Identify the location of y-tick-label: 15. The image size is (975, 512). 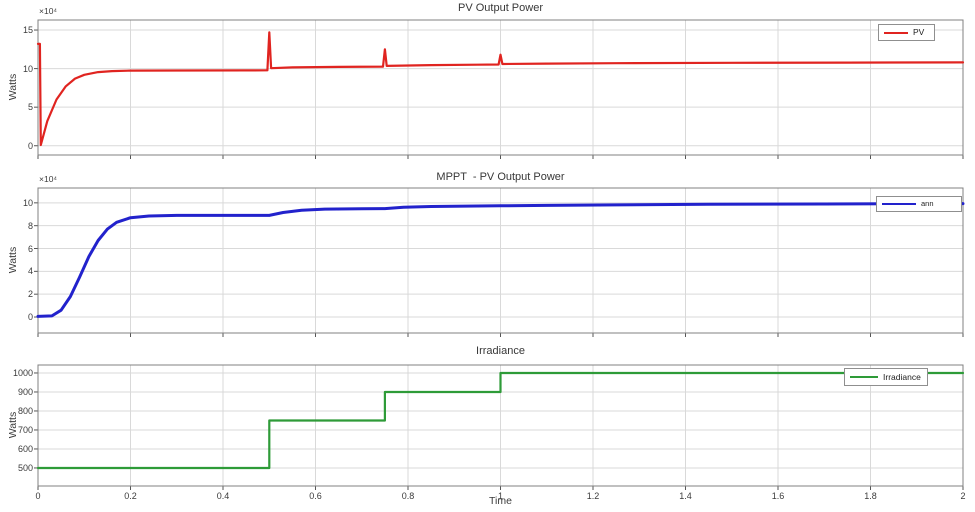
(27, 30).